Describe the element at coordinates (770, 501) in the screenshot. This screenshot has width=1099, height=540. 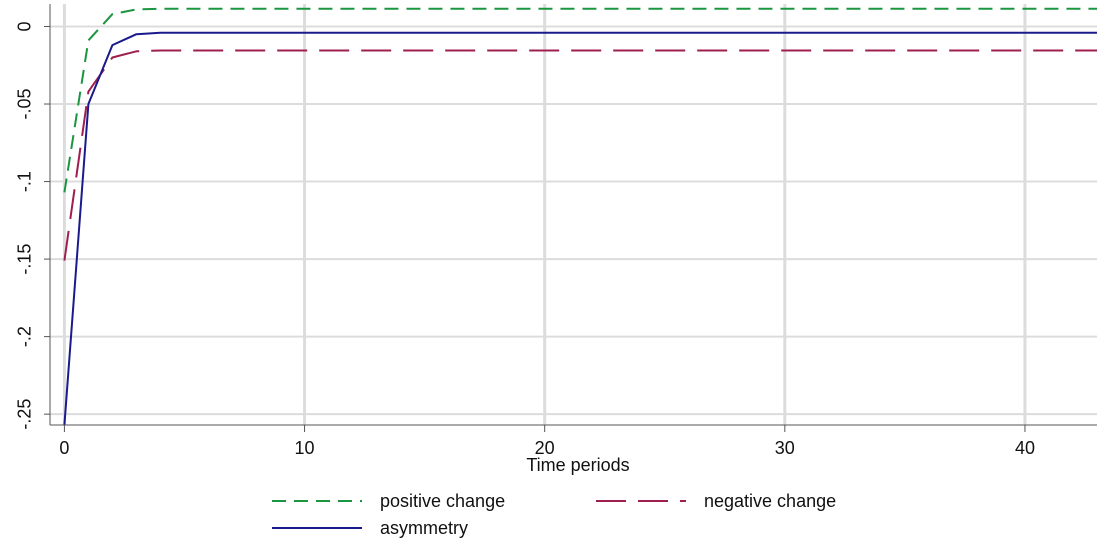
I see `legend-label-negative-change: negative change` at that location.